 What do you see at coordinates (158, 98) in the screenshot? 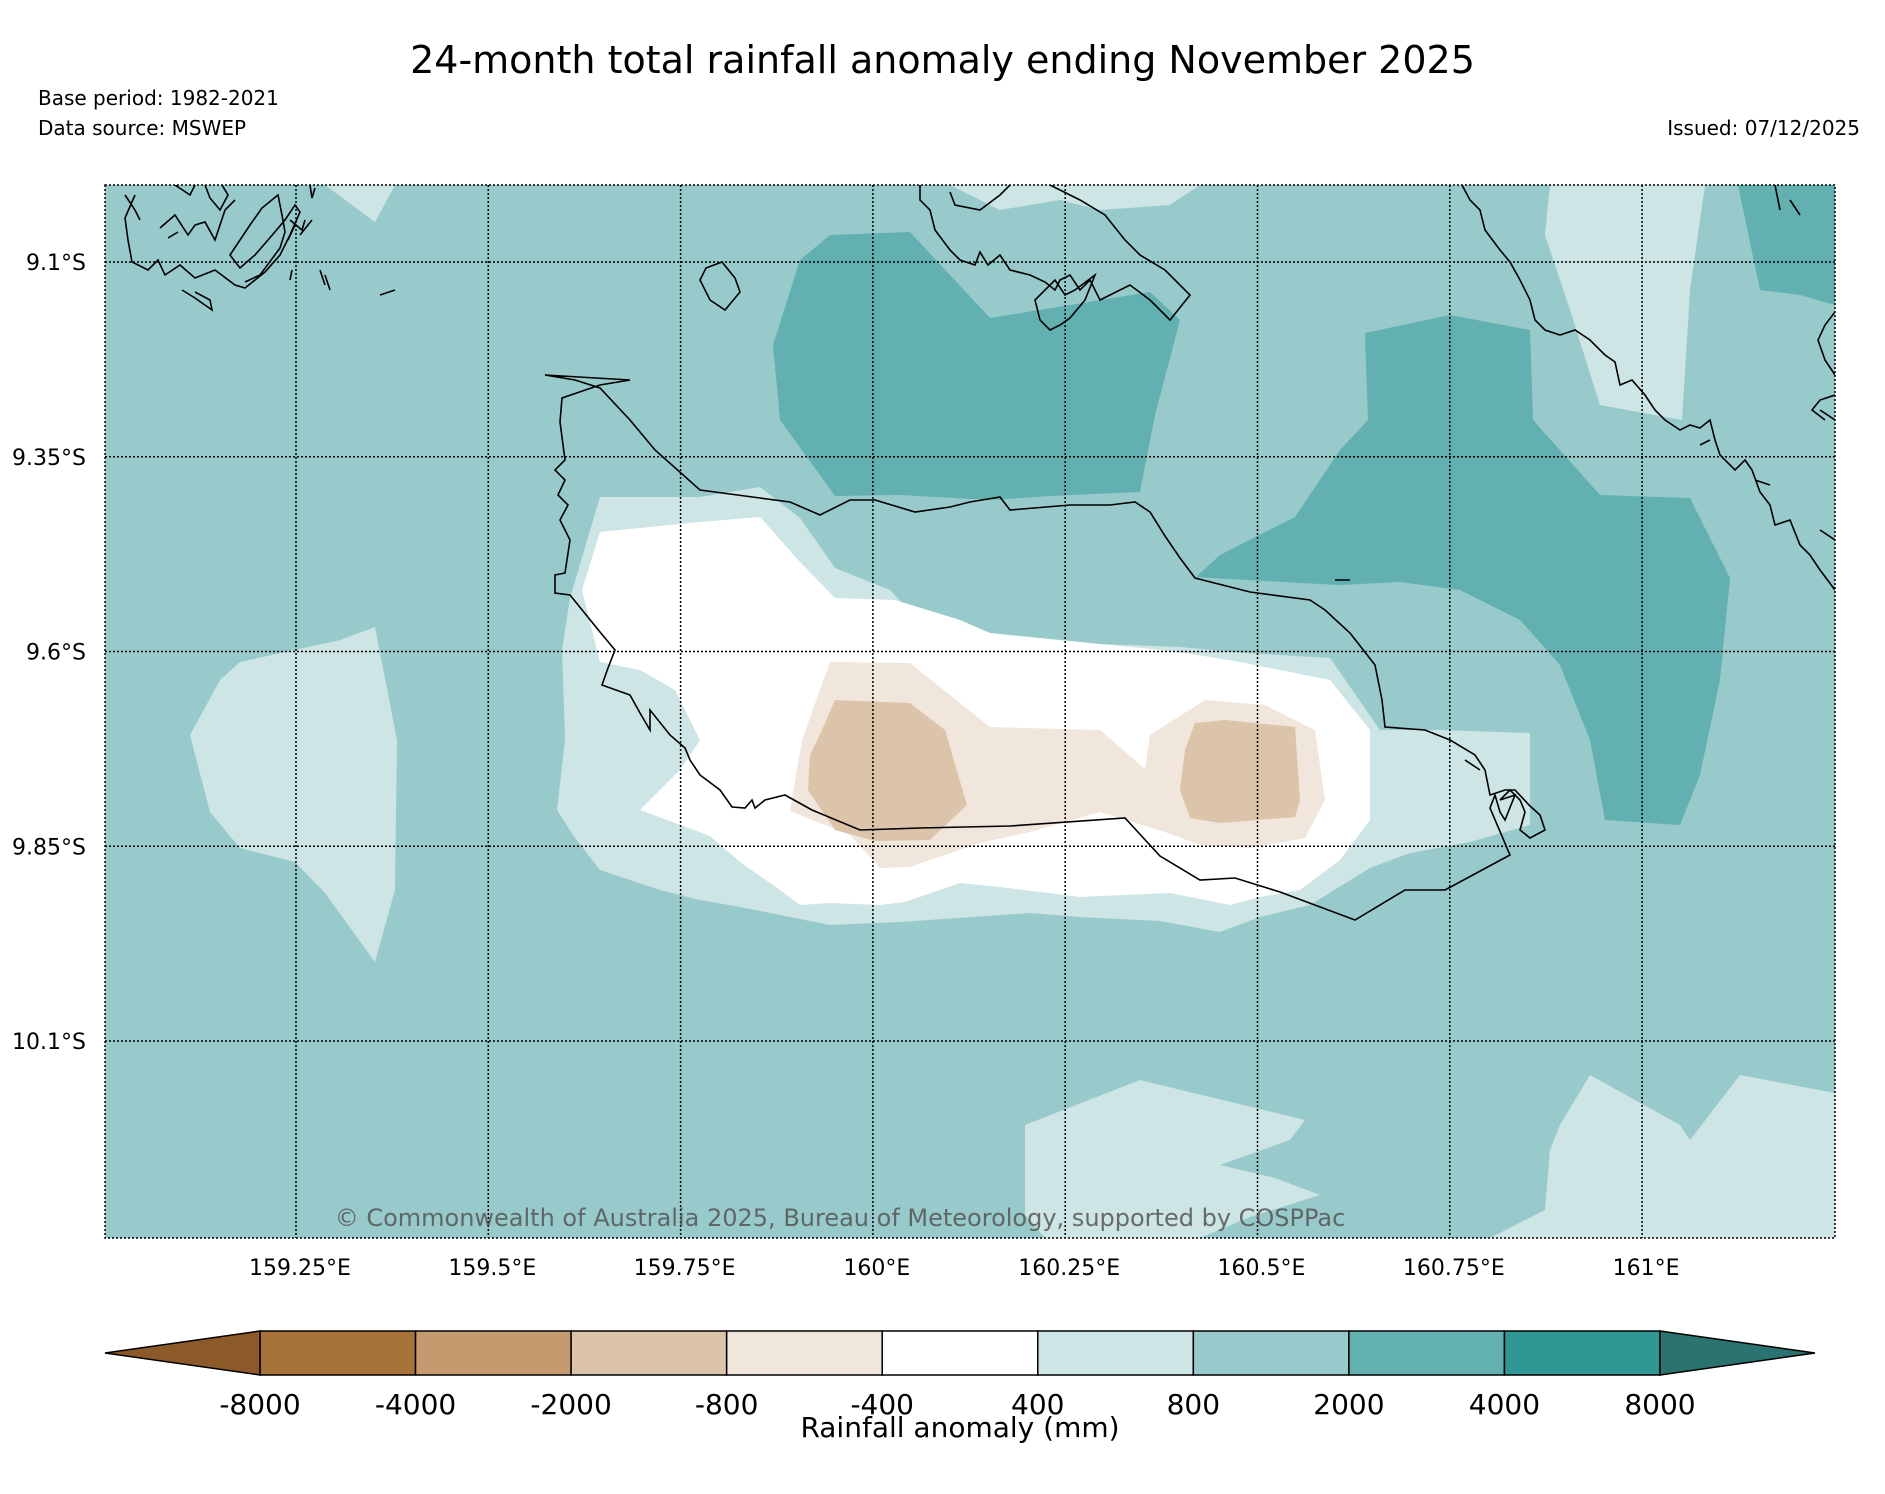
I see `base-period-note: Base period: 1982-2021` at bounding box center [158, 98].